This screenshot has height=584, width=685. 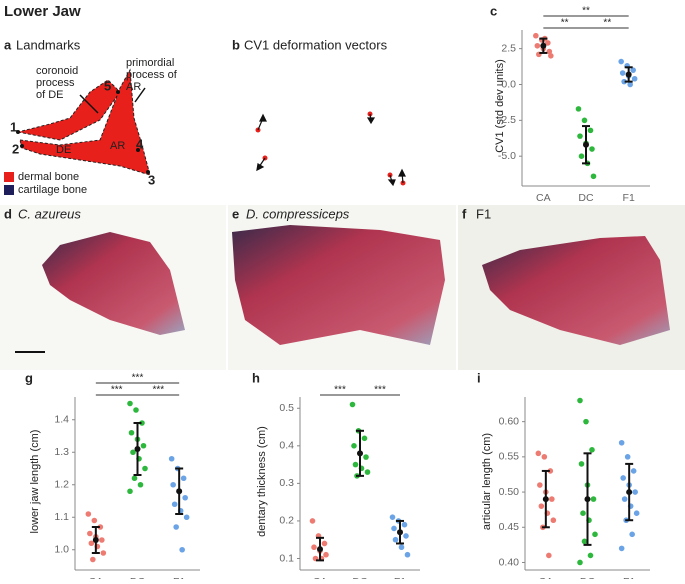 I want to click on panel-label: h, so click(x=256, y=377).